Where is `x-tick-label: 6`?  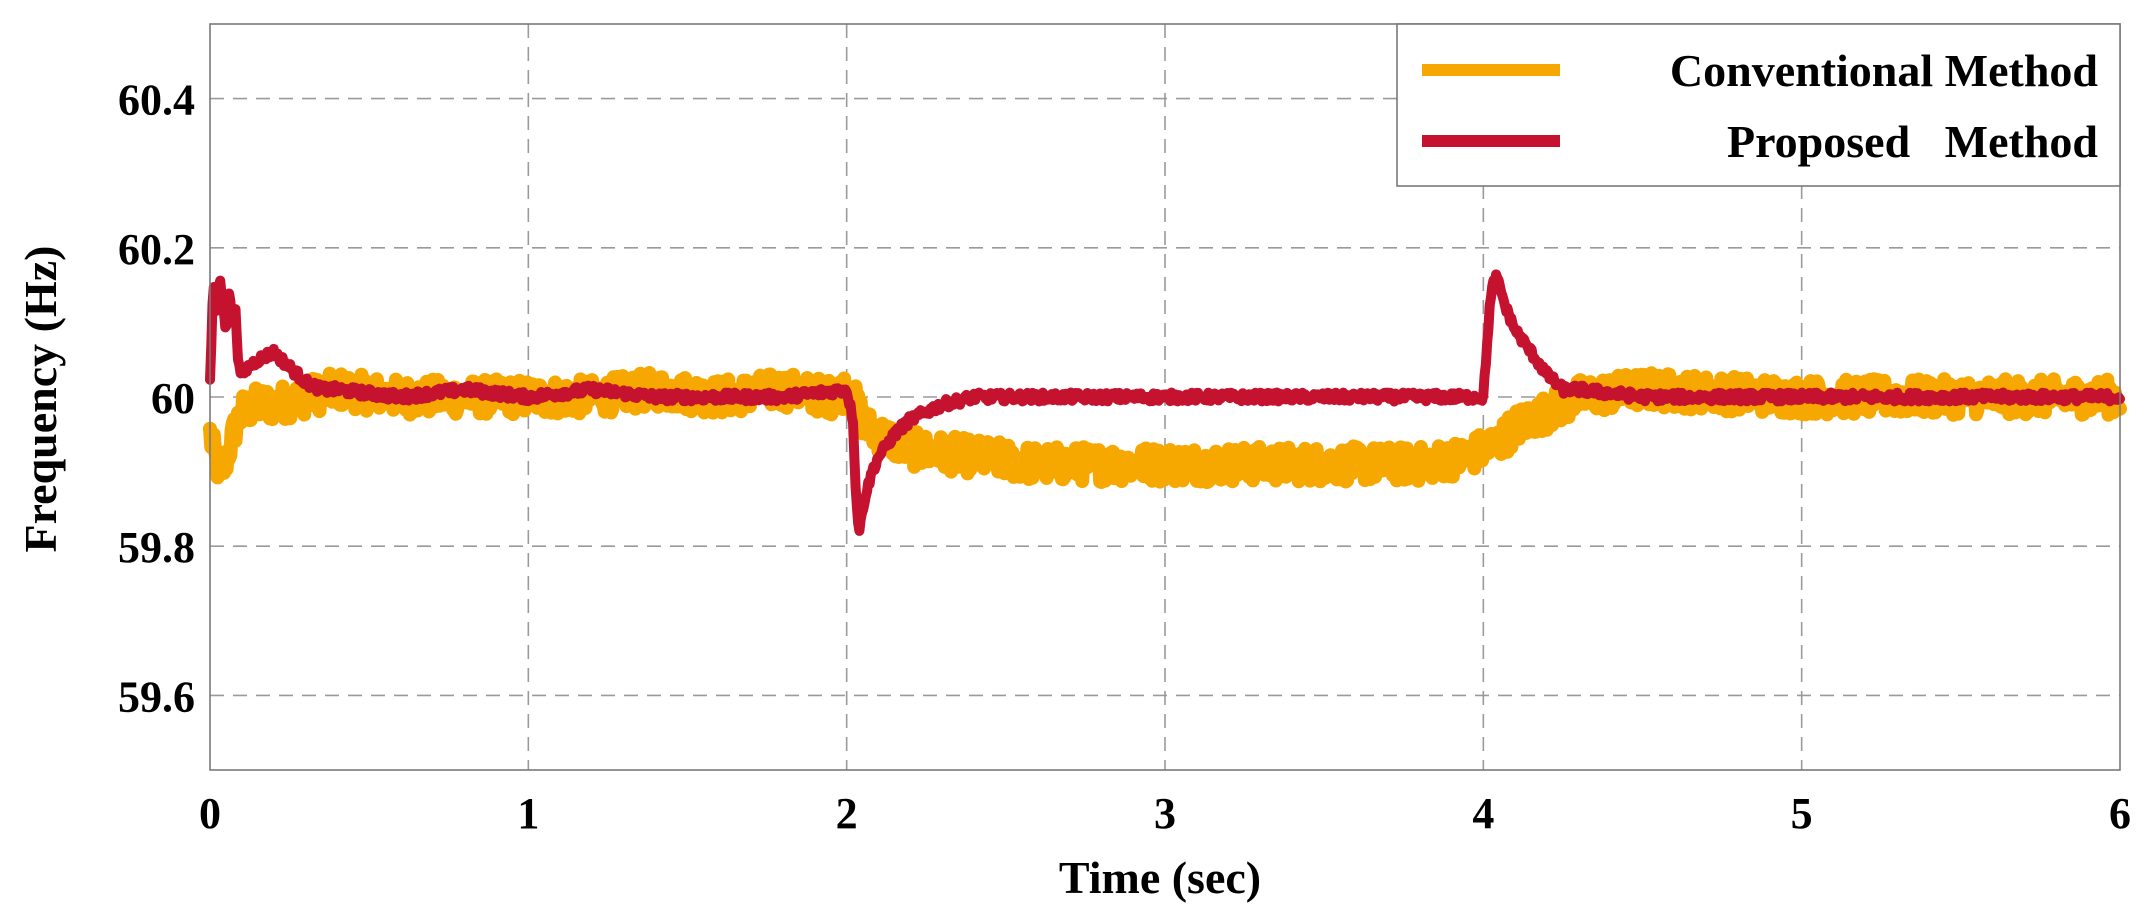 x-tick-label: 6 is located at coordinates (2120, 813).